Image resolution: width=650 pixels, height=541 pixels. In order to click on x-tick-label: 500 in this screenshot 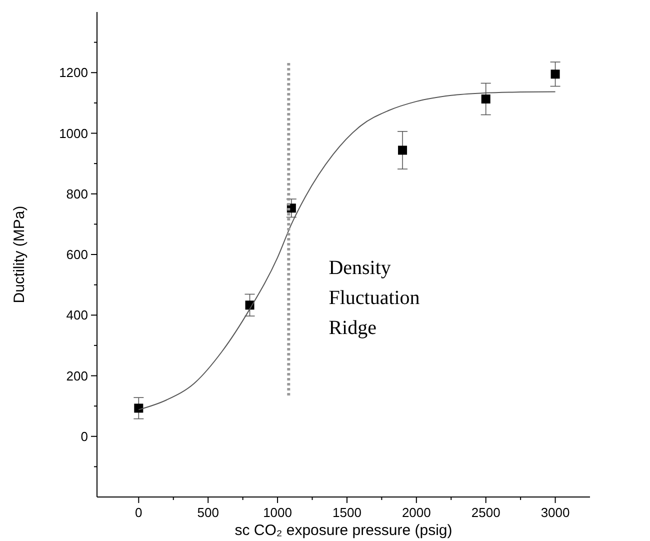, I will do `click(208, 512)`.